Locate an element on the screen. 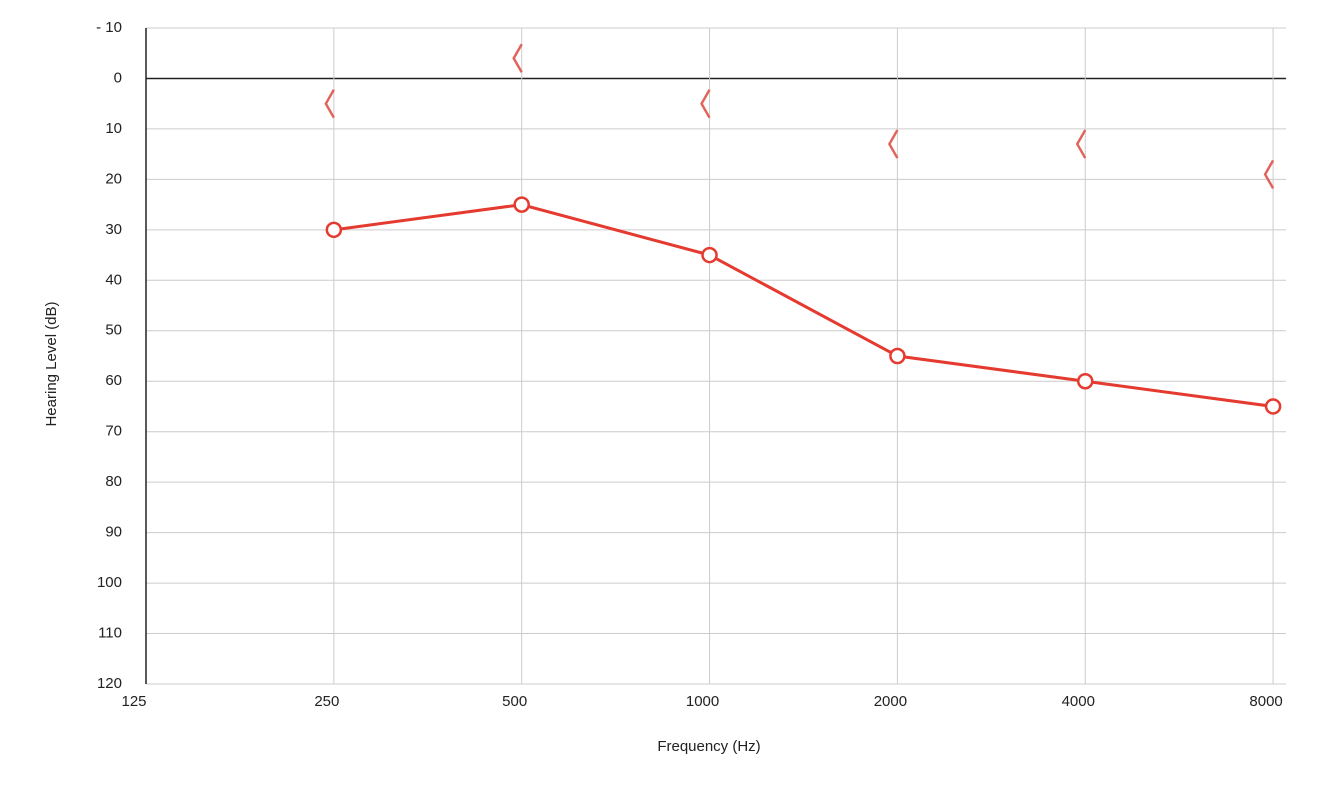  y-tick-label: 60 is located at coordinates (113, 380).